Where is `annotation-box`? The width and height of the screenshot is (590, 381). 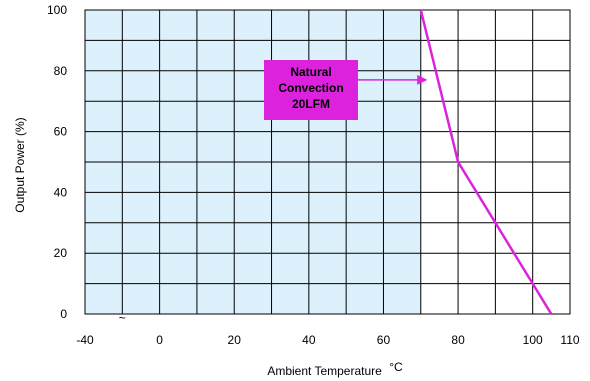
annotation-box is located at coordinates (311, 90).